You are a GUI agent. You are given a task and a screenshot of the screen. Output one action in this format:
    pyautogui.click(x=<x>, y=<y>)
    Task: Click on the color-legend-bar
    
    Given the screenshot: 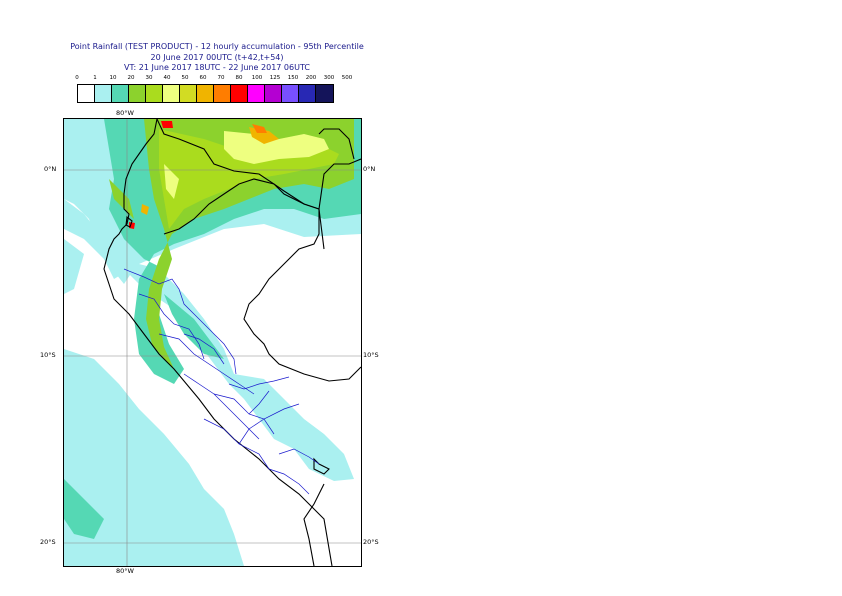 What is the action you would take?
    pyautogui.click(x=205, y=93)
    